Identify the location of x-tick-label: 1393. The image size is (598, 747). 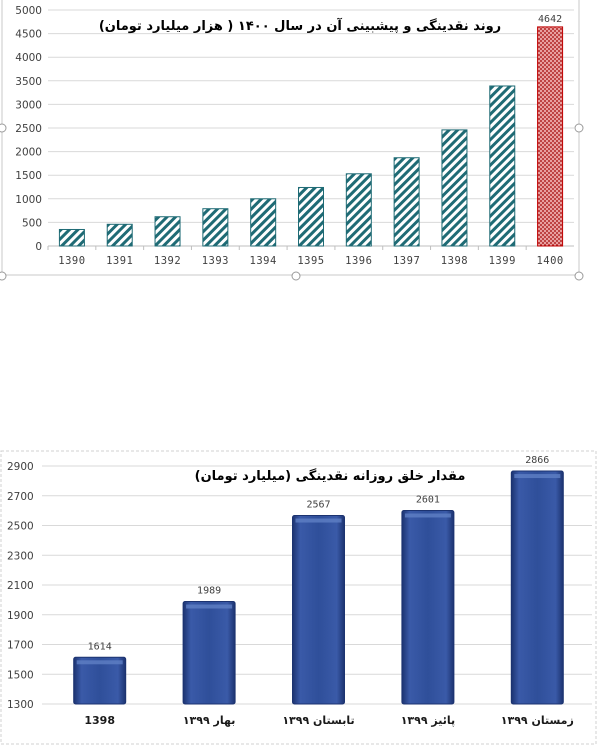
(215, 261).